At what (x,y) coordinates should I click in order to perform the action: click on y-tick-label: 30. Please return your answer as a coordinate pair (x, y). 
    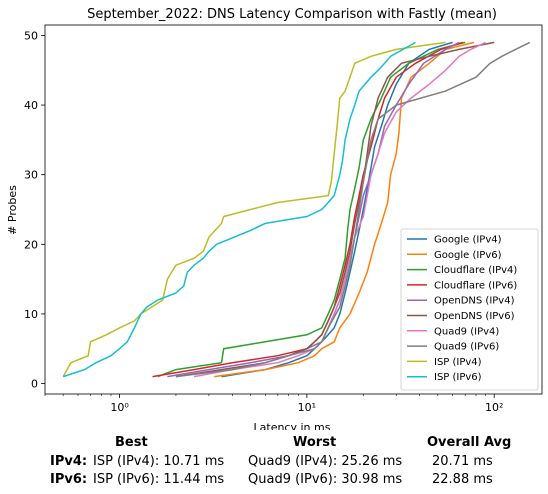
    Looking at the image, I should click on (31, 175).